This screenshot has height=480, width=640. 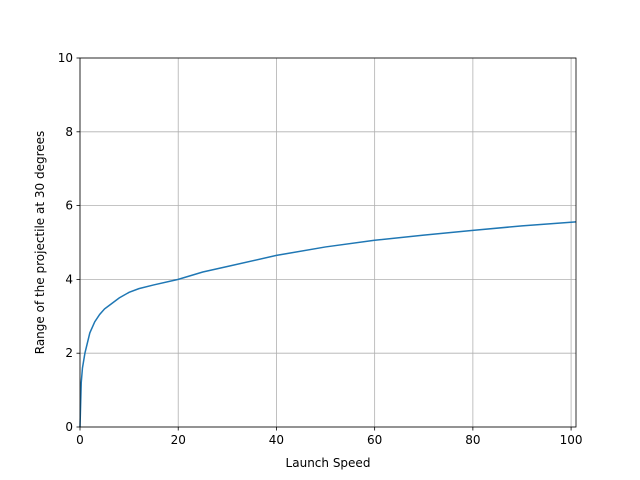 I want to click on y-tick-label: 0, so click(x=69, y=427).